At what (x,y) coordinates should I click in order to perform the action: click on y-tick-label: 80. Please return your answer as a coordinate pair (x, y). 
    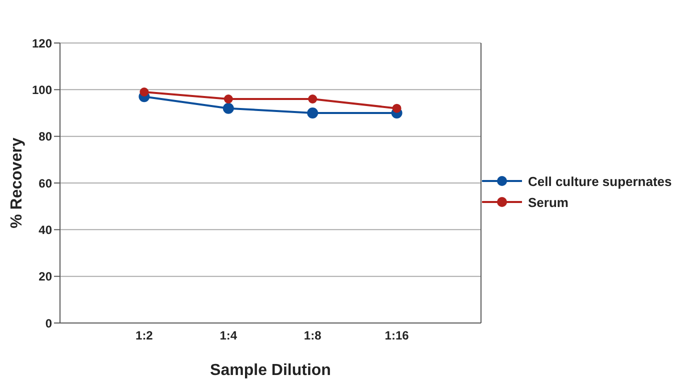
    Looking at the image, I should click on (45, 137).